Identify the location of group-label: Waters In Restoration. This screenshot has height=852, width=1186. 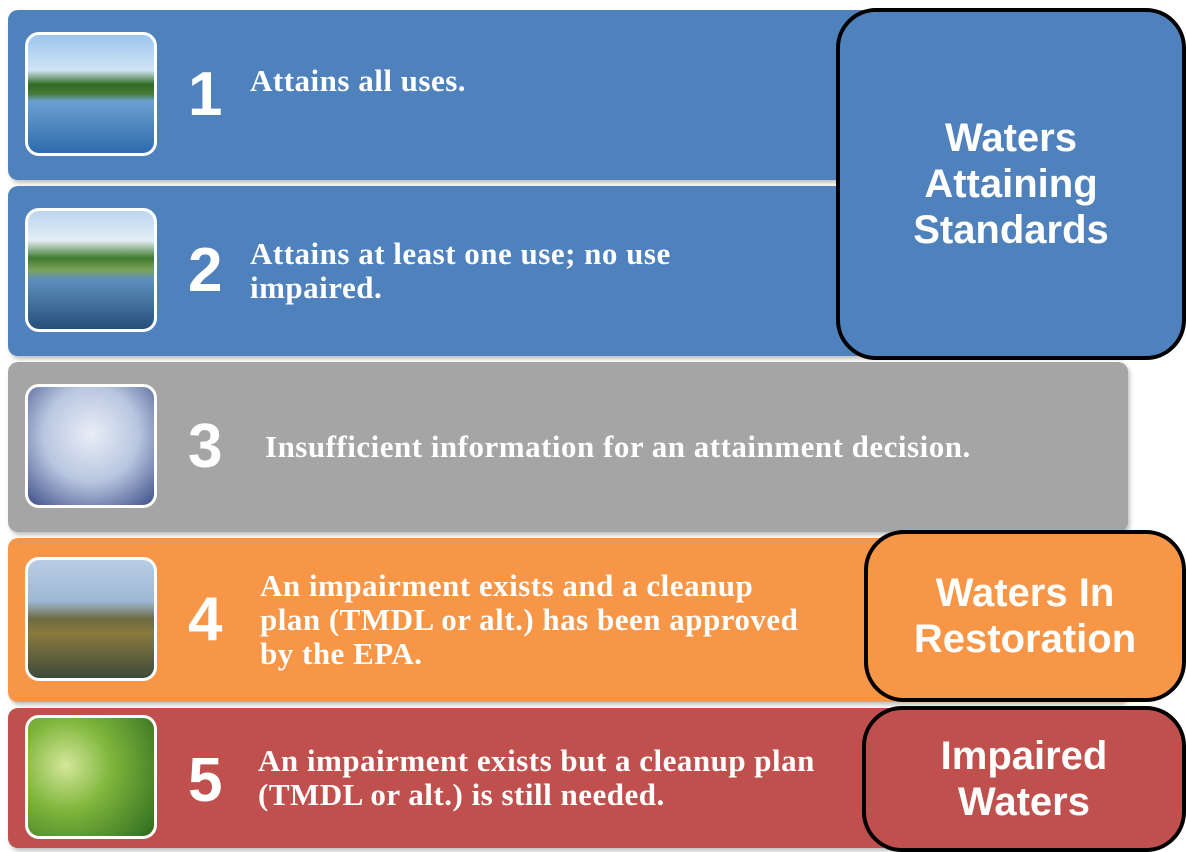
(1025, 616).